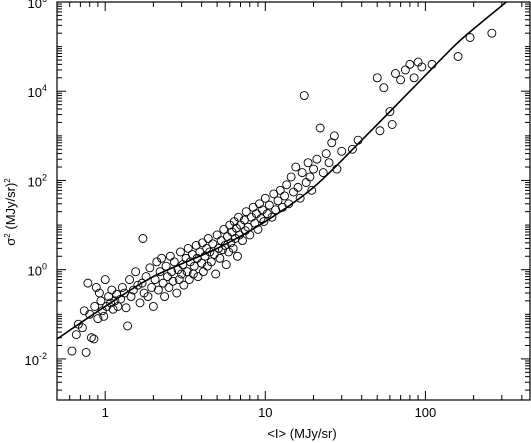 This screenshot has width=531, height=443. What do you see at coordinates (105, 412) in the screenshot?
I see `x-tick-label: 1` at bounding box center [105, 412].